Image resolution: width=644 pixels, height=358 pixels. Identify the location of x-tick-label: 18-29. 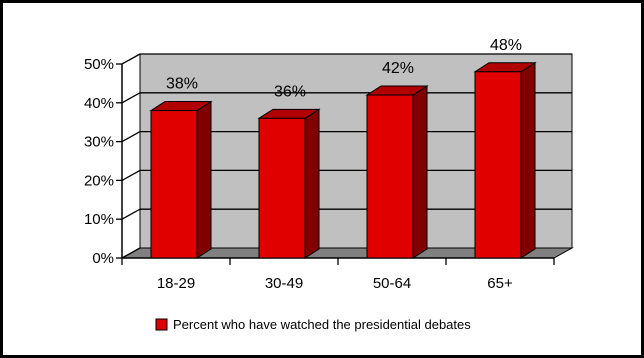
(176, 283).